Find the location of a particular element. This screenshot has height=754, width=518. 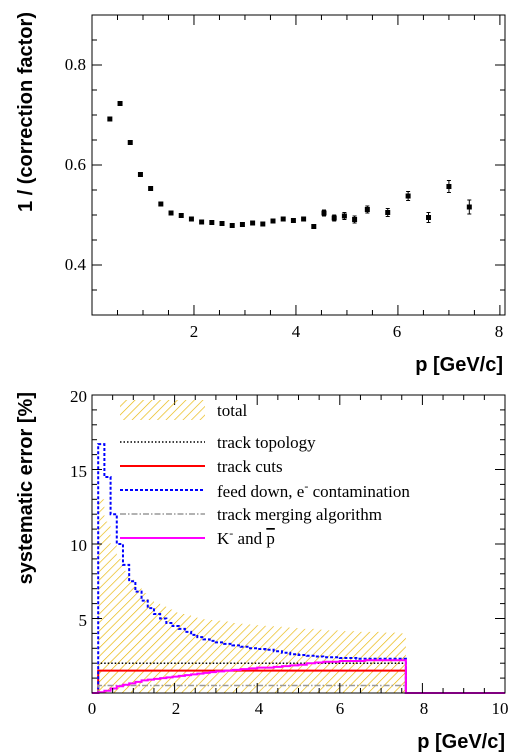

legend-label-feed-down: feed down, e- contamination is located at coordinates (313, 490).